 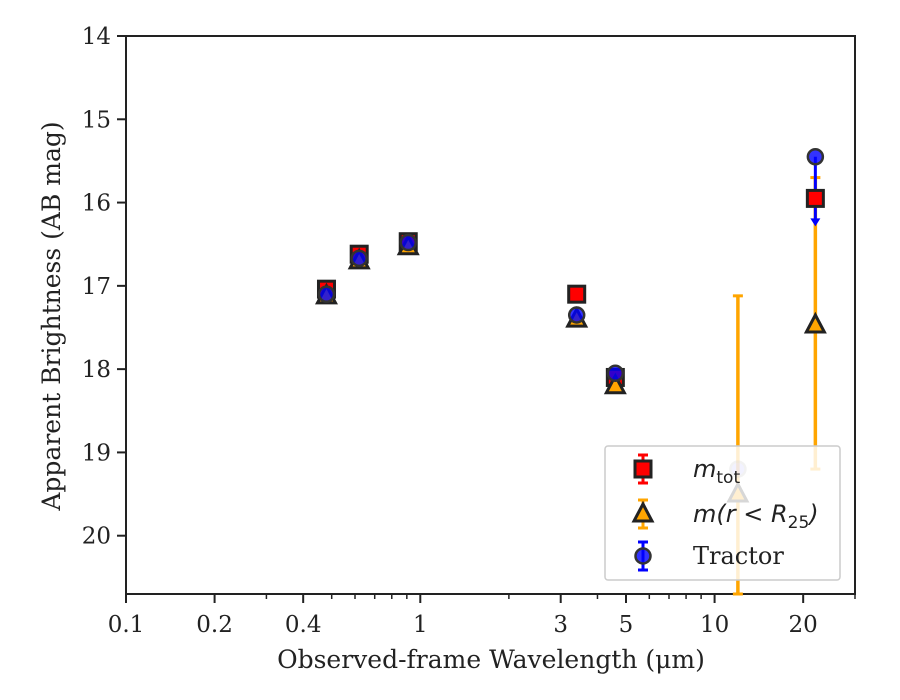 What do you see at coordinates (96, 37) in the screenshot?
I see `y-tick-label: 14` at bounding box center [96, 37].